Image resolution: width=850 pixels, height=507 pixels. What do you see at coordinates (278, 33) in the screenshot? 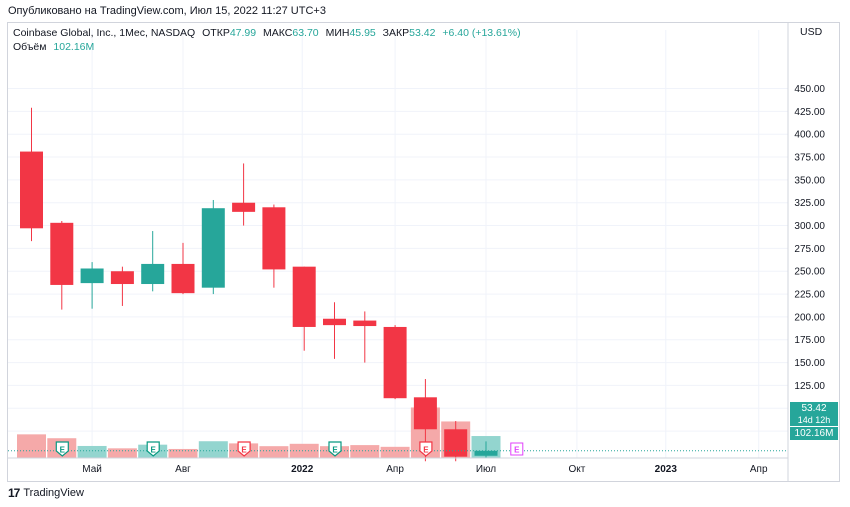
I see `high-label: МАКС` at bounding box center [278, 33].